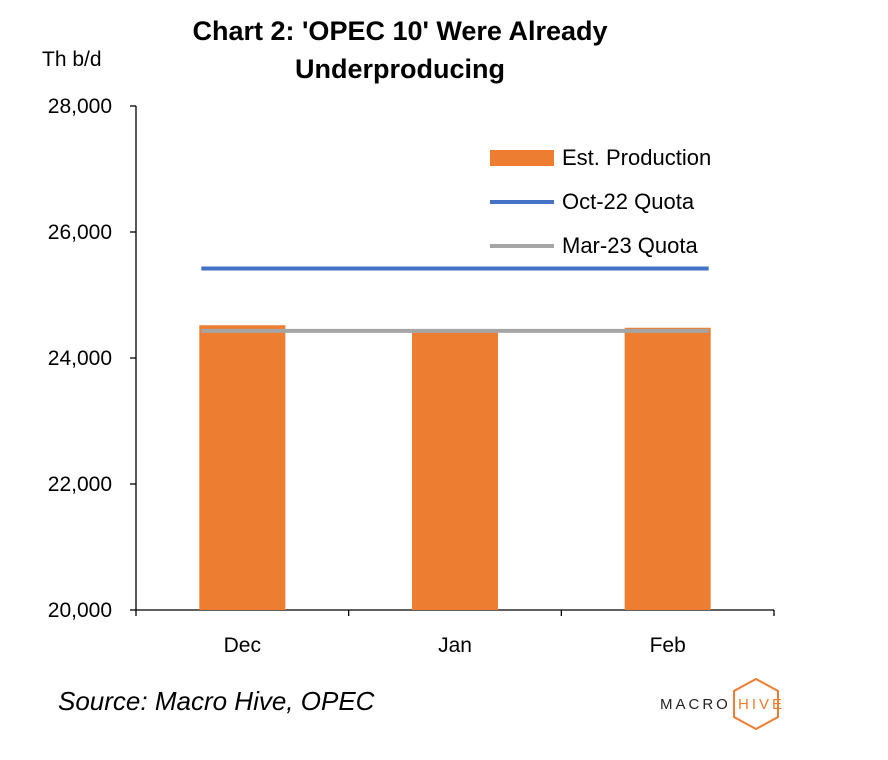 The image size is (888, 760). I want to click on y-axis-label: Th b/d, so click(72, 59).